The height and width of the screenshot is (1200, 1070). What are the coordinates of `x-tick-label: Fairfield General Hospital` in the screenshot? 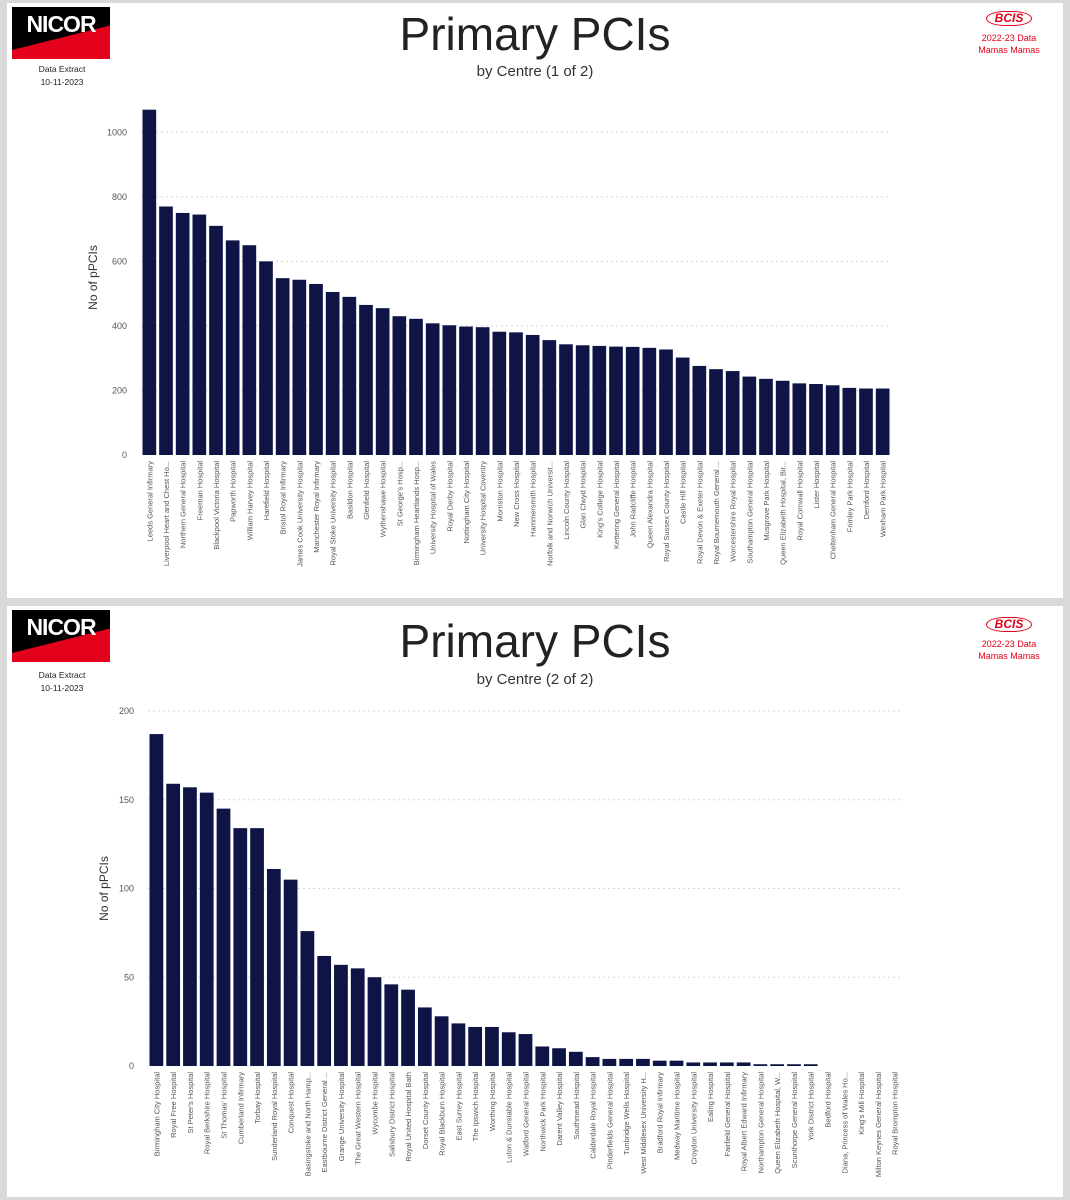 It's located at (727, 1114).